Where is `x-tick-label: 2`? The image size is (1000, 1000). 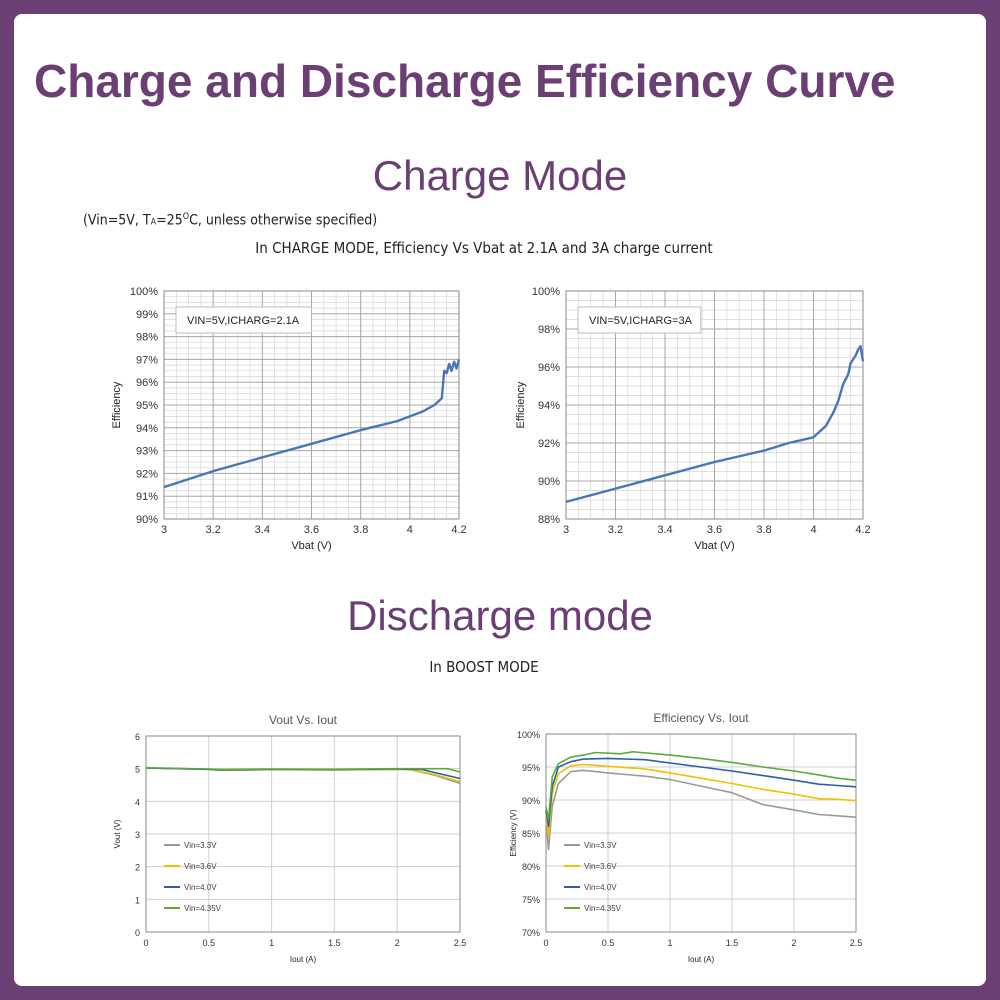 x-tick-label: 2 is located at coordinates (793, 943).